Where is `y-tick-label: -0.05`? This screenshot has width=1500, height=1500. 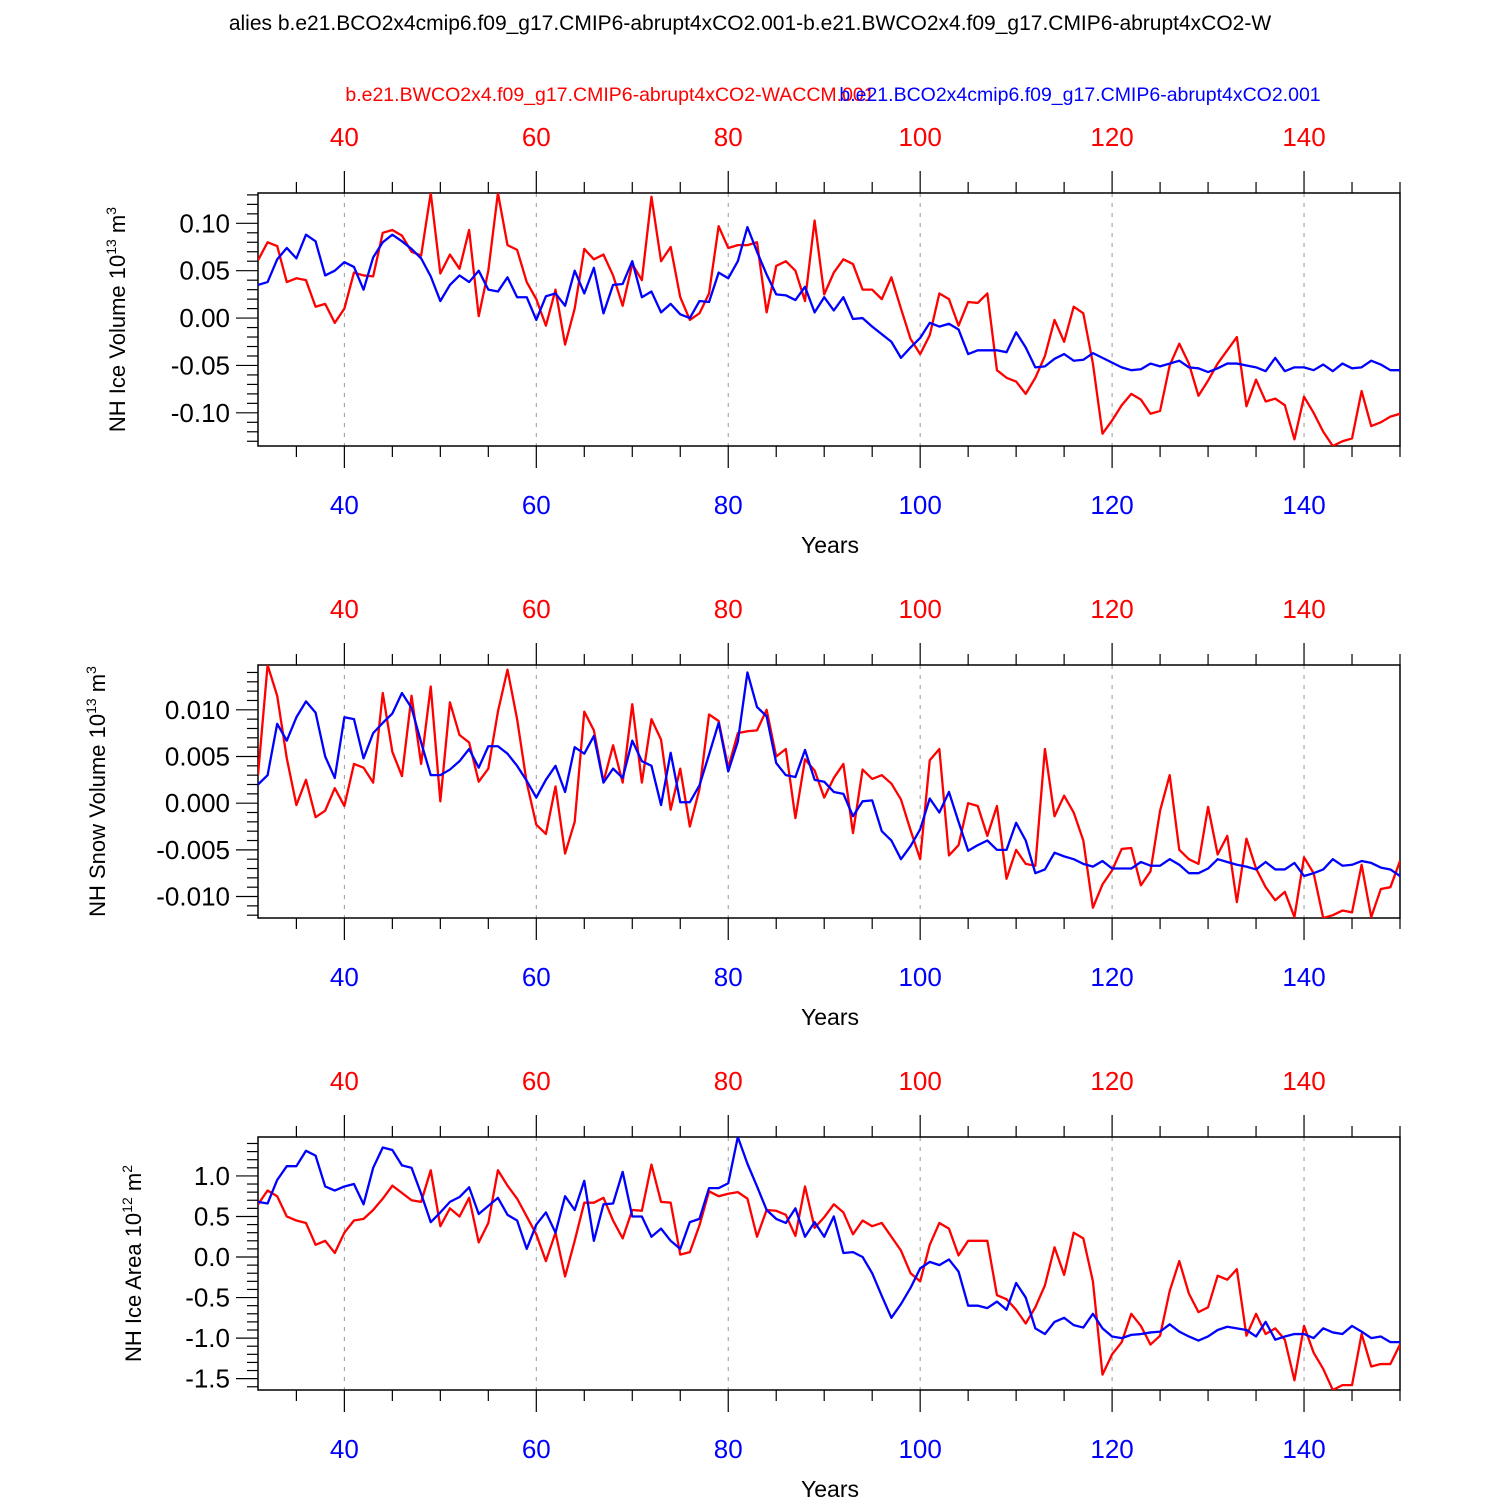
y-tick-label: -0.05 is located at coordinates (200, 365).